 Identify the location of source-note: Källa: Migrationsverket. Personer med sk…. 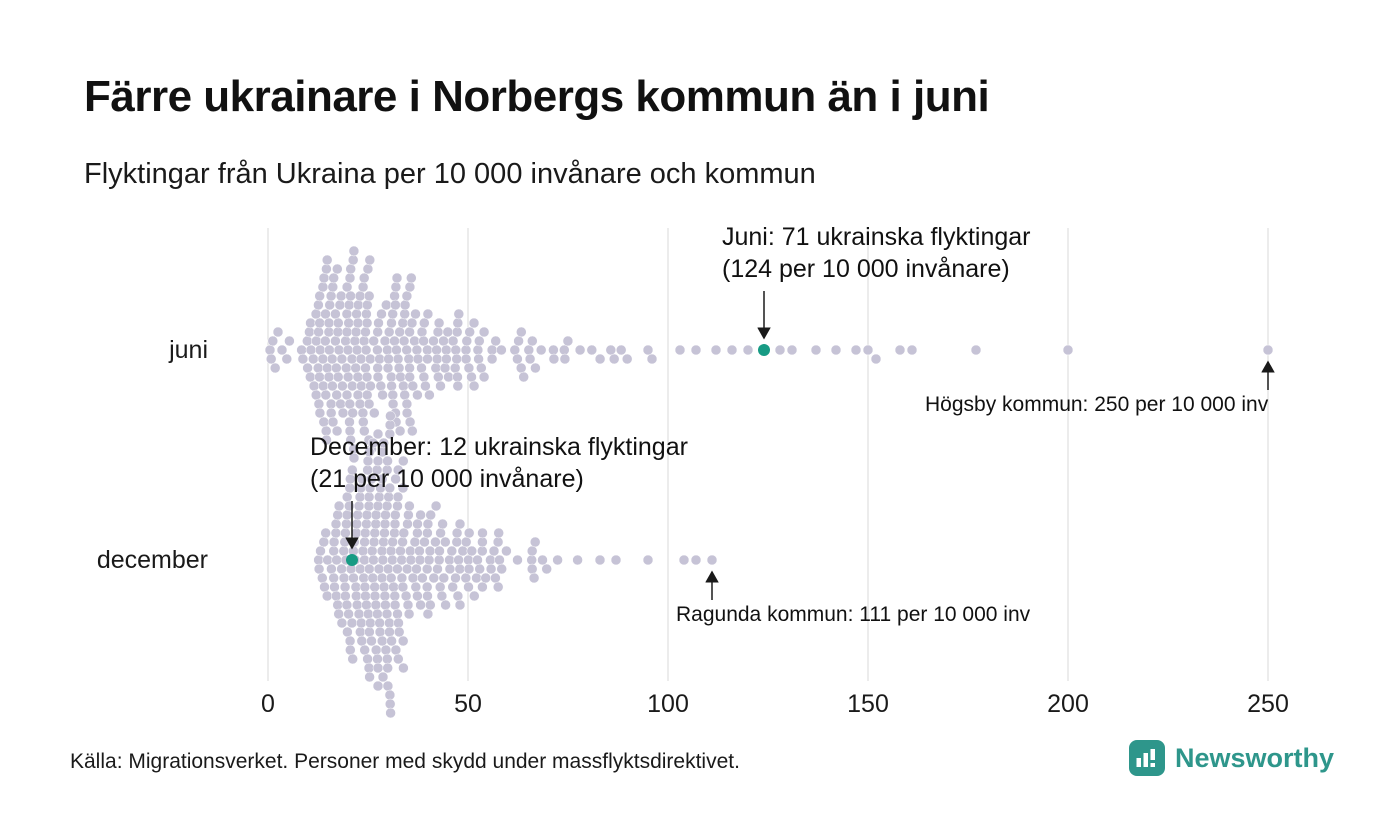
(405, 761).